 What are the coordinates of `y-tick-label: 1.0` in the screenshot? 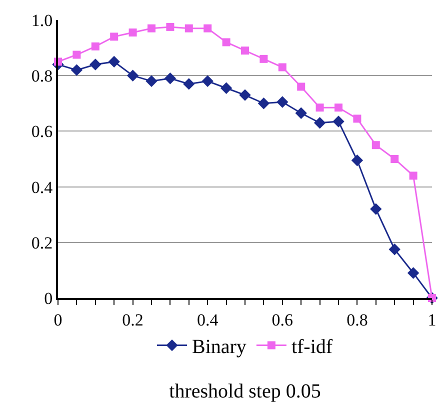 It's located at (42, 20).